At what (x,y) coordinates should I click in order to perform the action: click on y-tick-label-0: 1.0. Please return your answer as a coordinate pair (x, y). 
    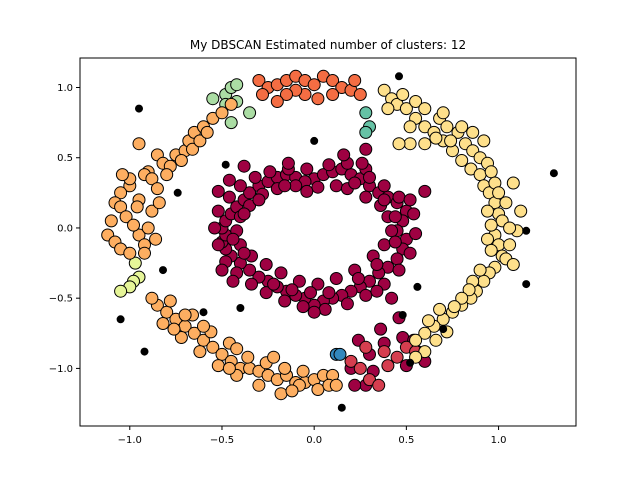
    Looking at the image, I should click on (65, 88).